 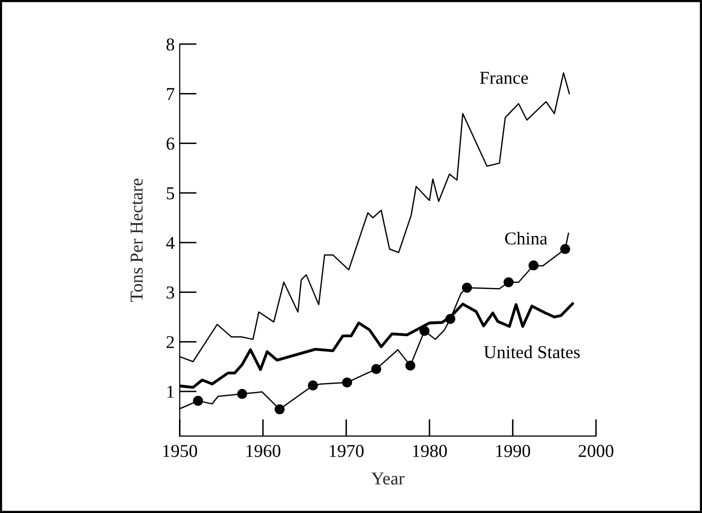 I want to click on y-tick-label: 5, so click(x=170, y=193).